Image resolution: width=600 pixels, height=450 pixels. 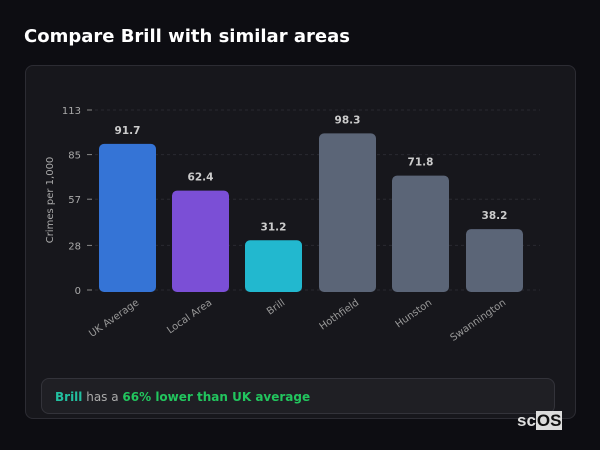 I want to click on x-tick-label: Local Area, so click(x=189, y=316).